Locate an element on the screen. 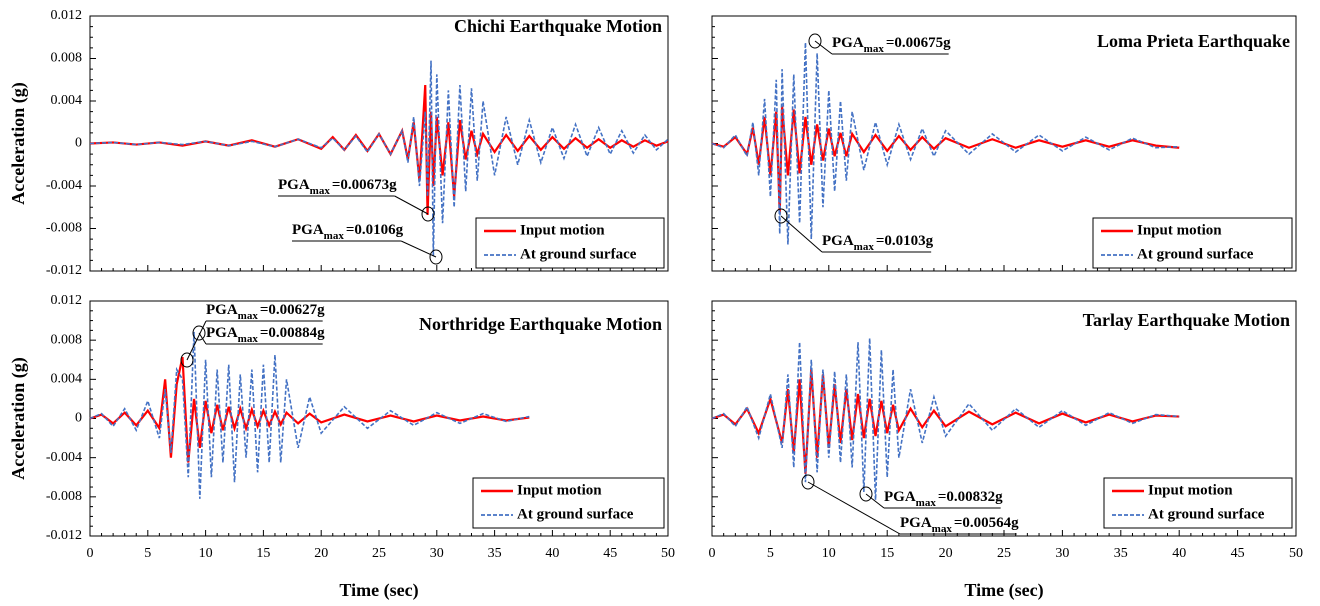 This screenshot has height=606, width=1320. pga-annotation: PGAmax =0.00564g is located at coordinates (959, 524).